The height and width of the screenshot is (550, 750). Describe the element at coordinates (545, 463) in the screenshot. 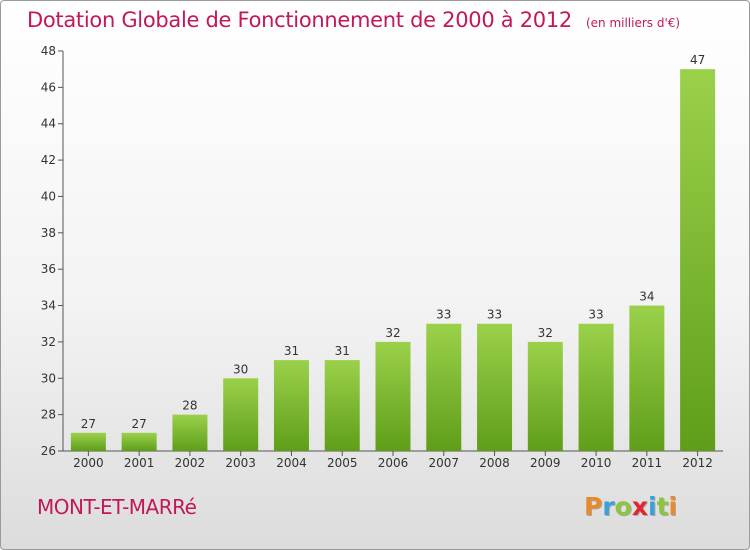

I see `x-tick-label: 2009` at that location.